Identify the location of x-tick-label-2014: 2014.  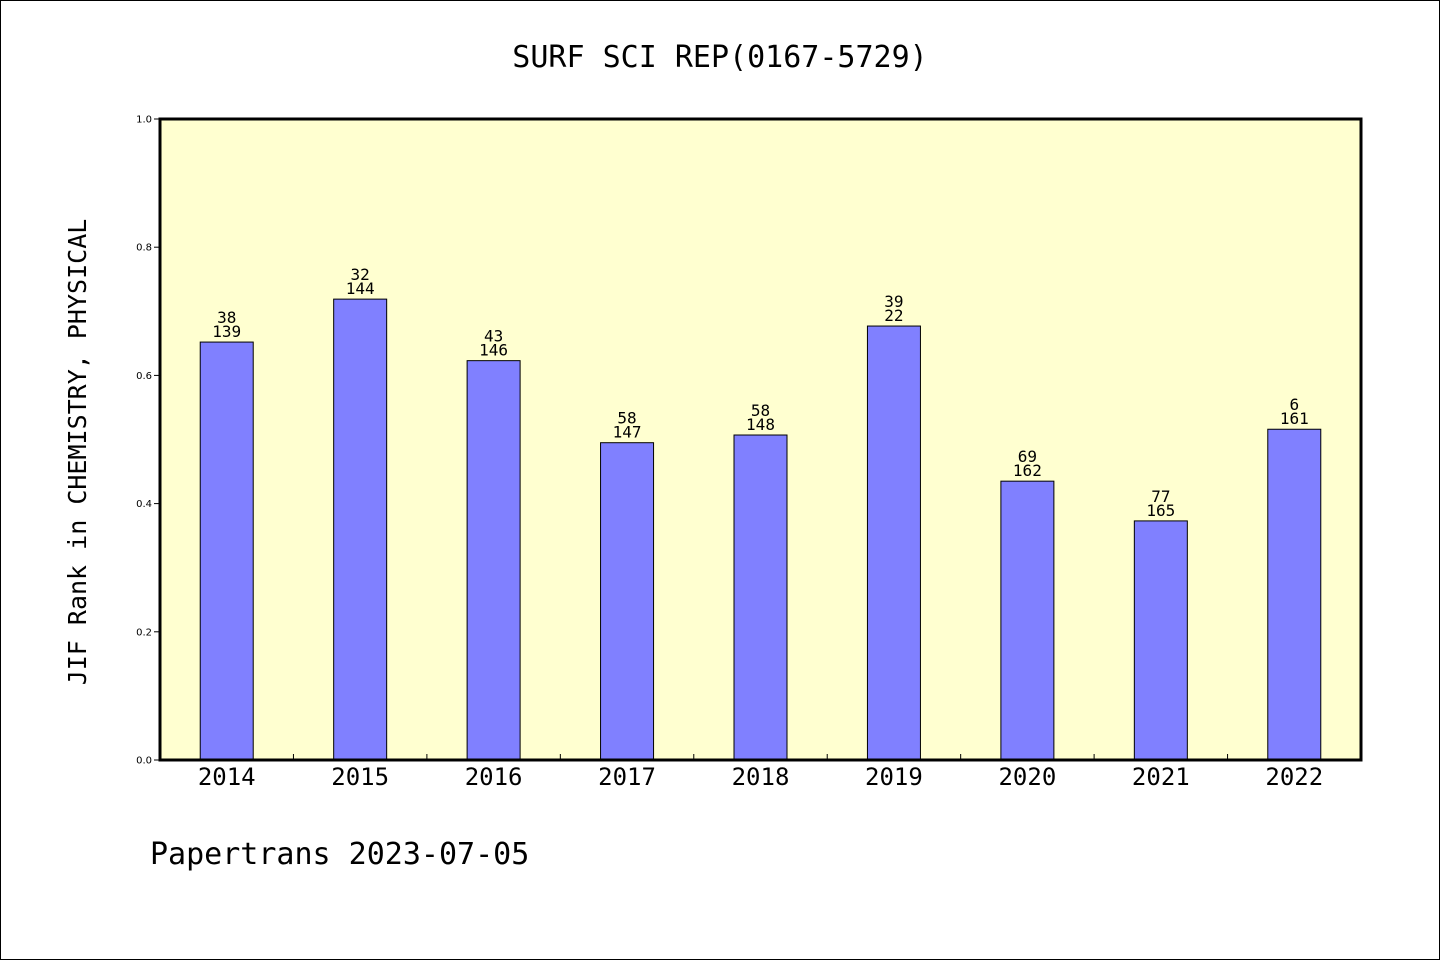
(227, 777).